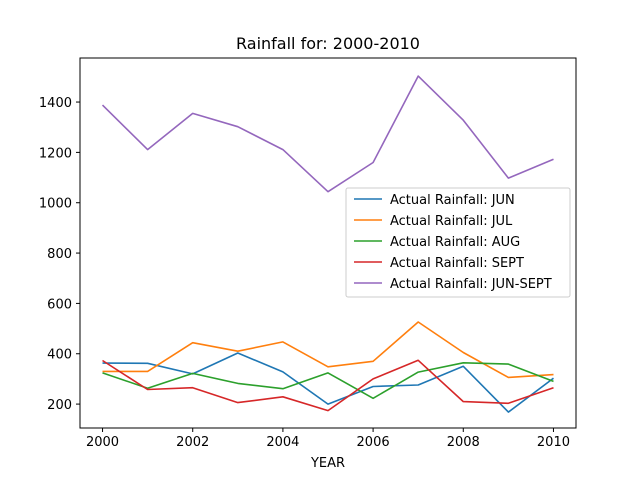  I want to click on x-tick-label: 2010, so click(553, 442).